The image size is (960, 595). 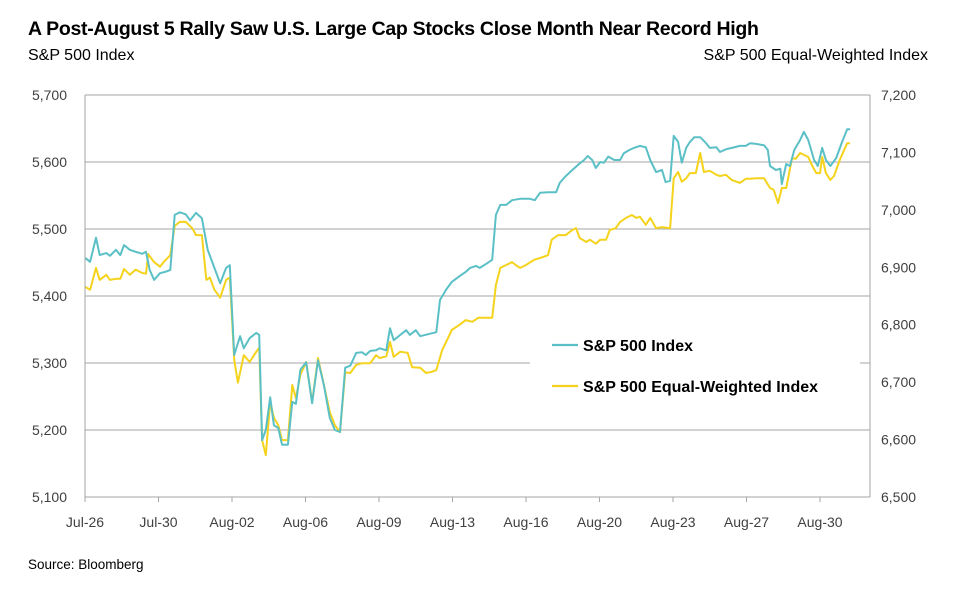 What do you see at coordinates (746, 522) in the screenshot?
I see `x-tick-label: Aug-27` at bounding box center [746, 522].